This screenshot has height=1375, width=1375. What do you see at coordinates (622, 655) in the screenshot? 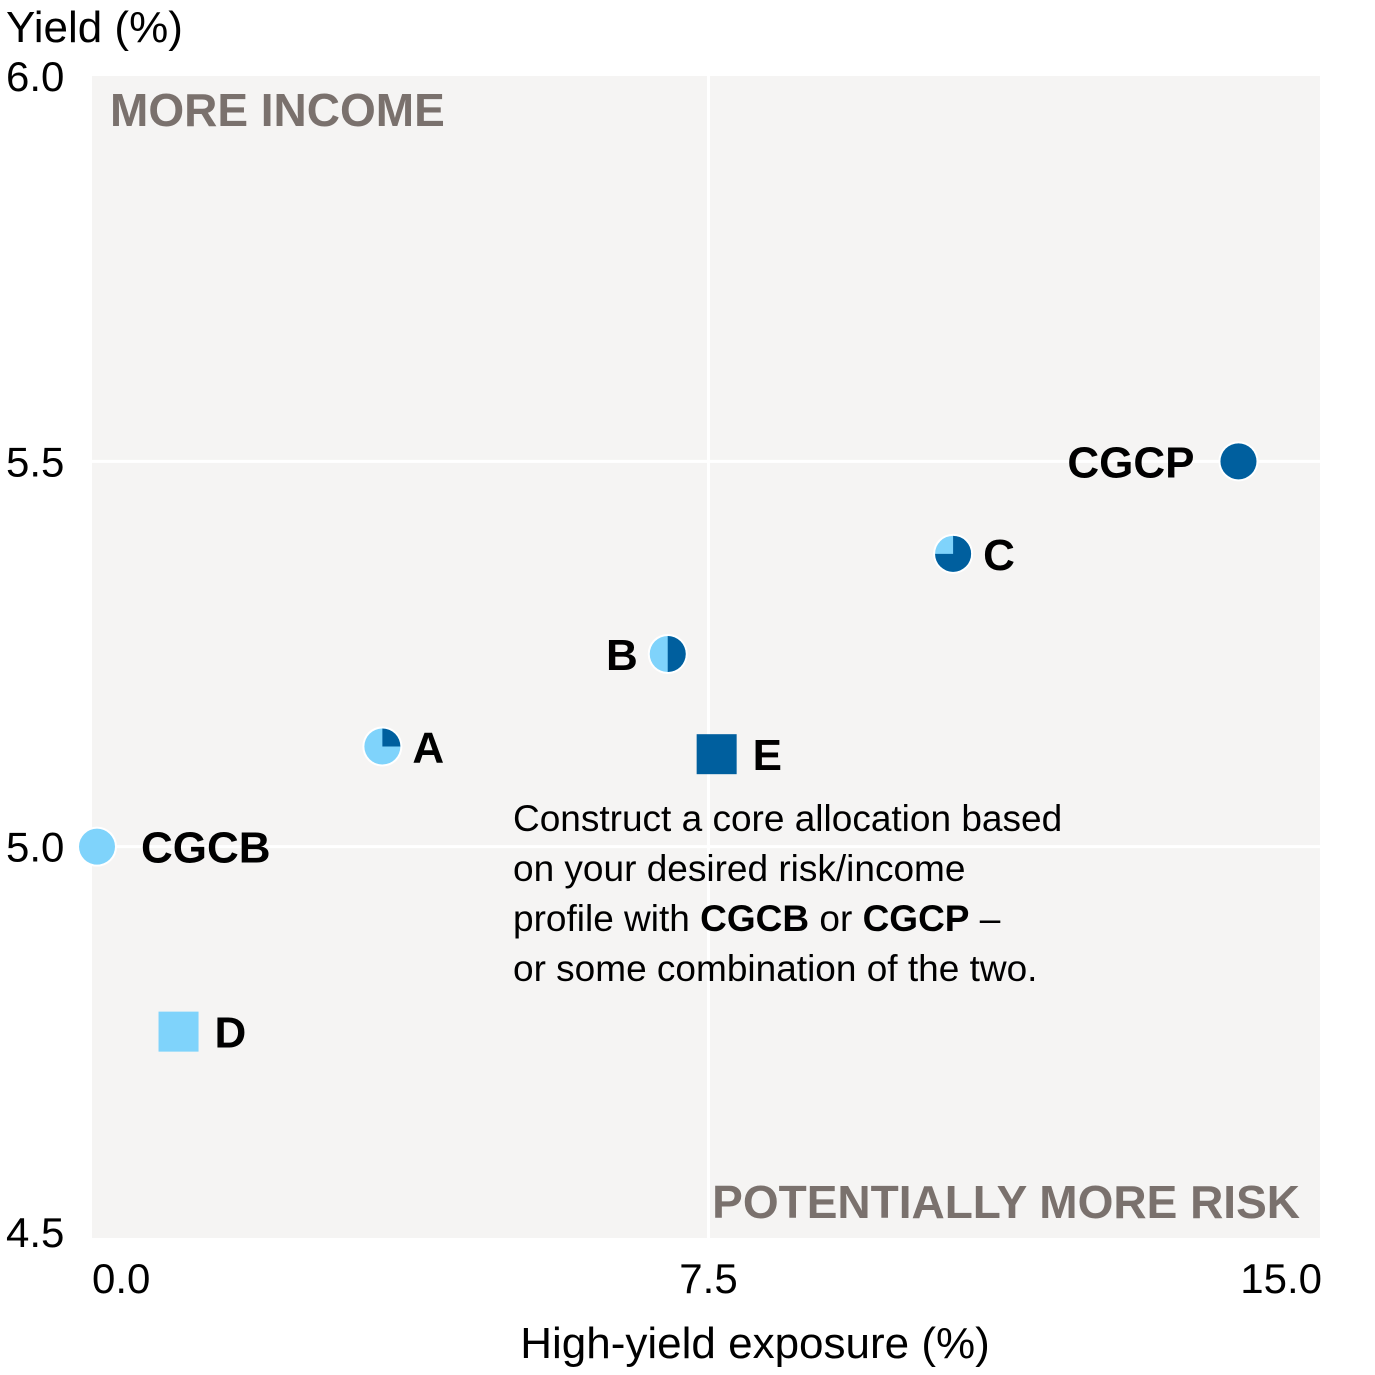
I see `point-label: B` at bounding box center [622, 655].